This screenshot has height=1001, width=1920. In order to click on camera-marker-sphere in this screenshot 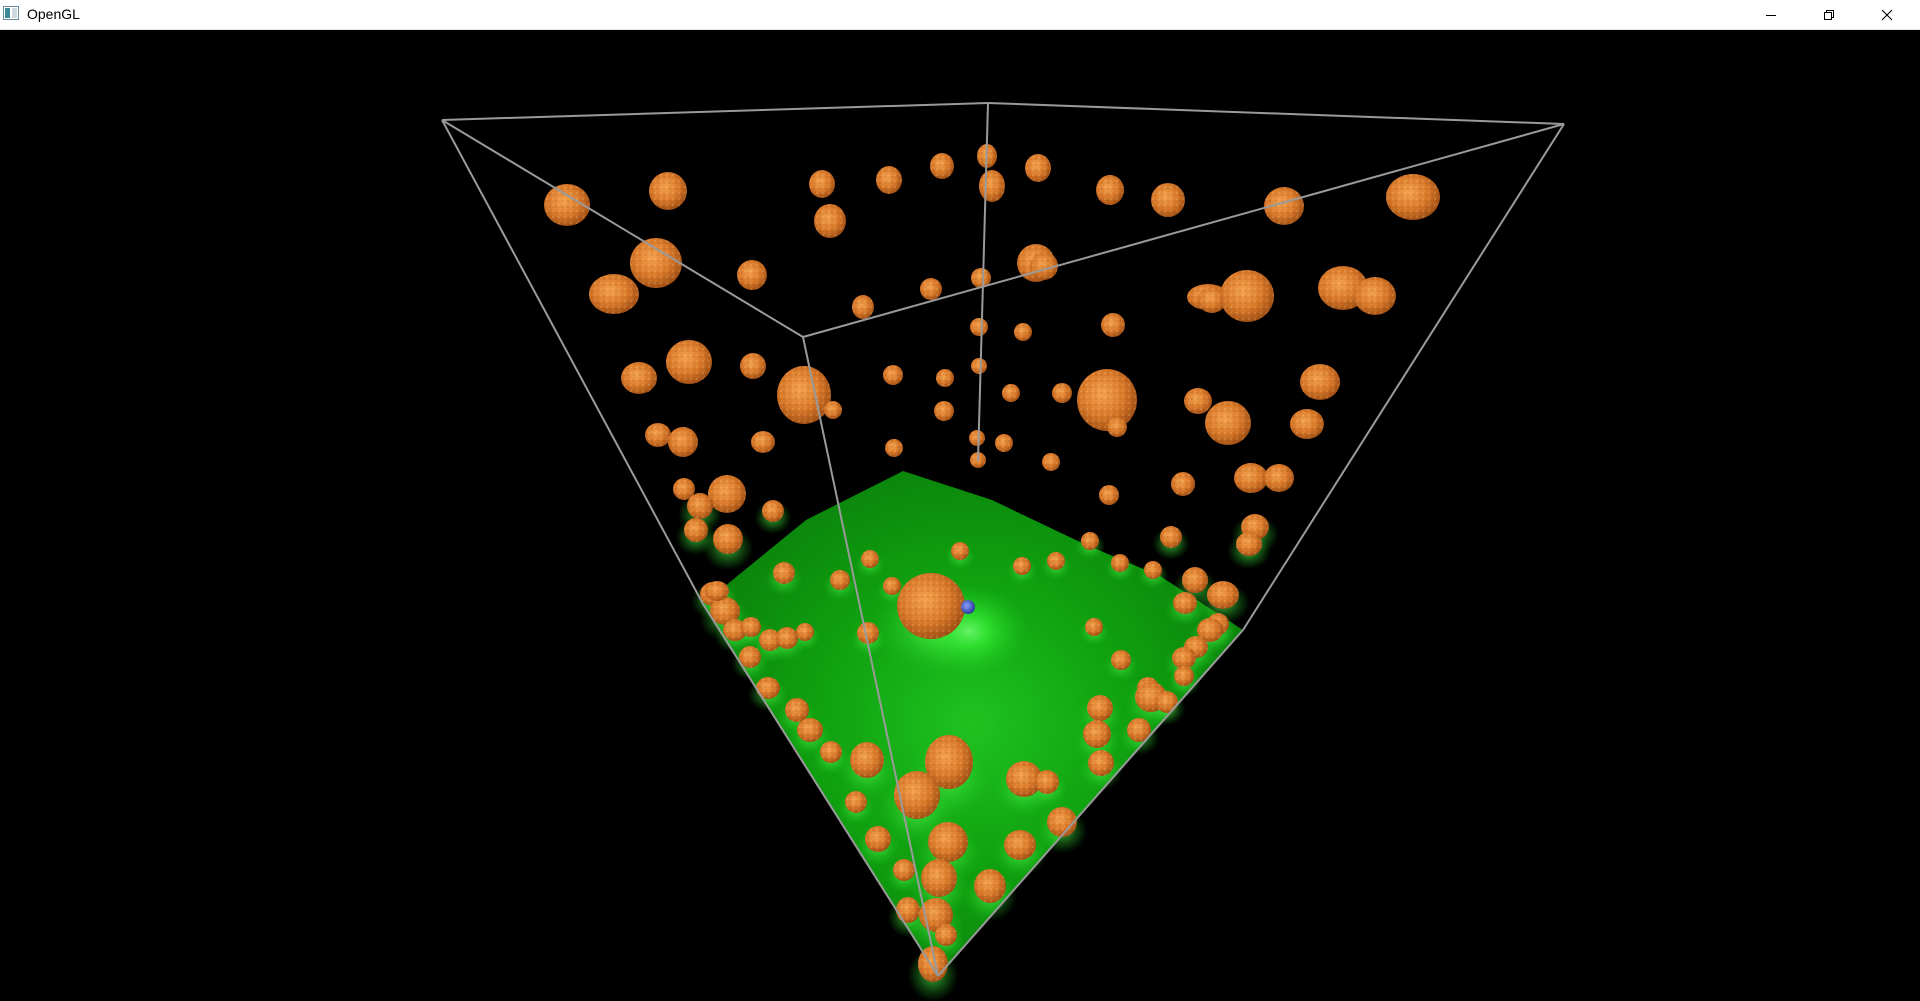, I will do `click(968, 607)`.